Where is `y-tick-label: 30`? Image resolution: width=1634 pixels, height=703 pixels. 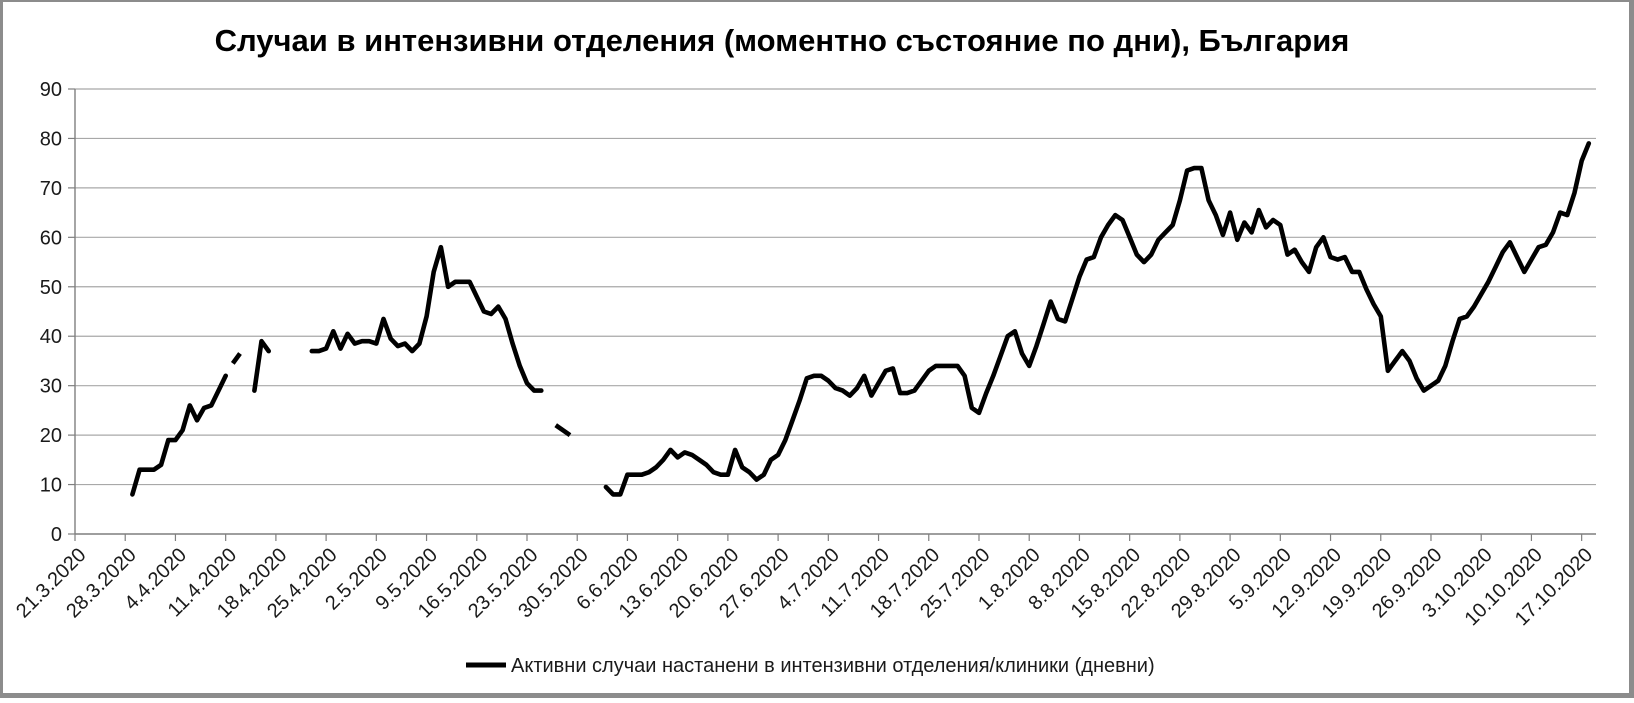 y-tick-label: 30 is located at coordinates (51, 387).